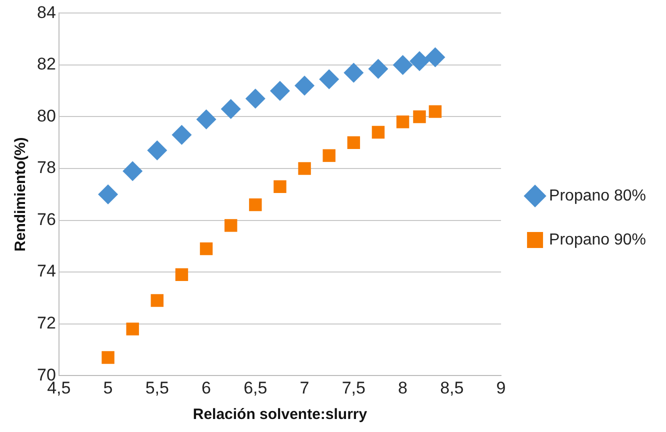 The image size is (666, 432). What do you see at coordinates (501, 388) in the screenshot?
I see `x-tick-label: 9` at bounding box center [501, 388].